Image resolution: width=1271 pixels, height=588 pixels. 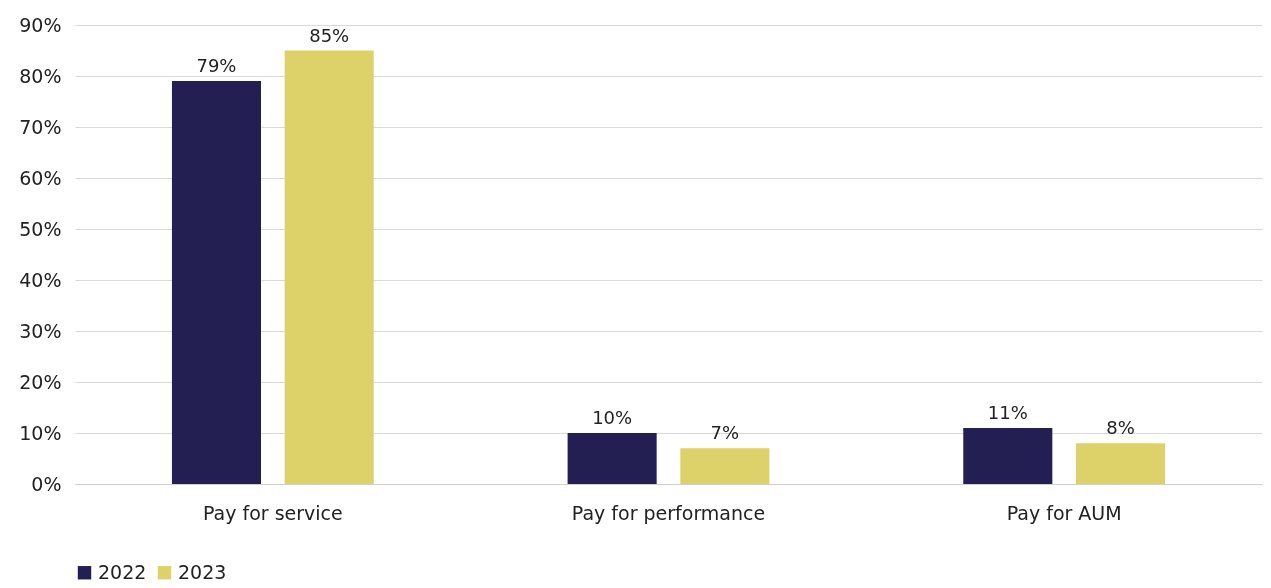 What do you see at coordinates (40, 279) in the screenshot?
I see `y-tick-label: 40%` at bounding box center [40, 279].